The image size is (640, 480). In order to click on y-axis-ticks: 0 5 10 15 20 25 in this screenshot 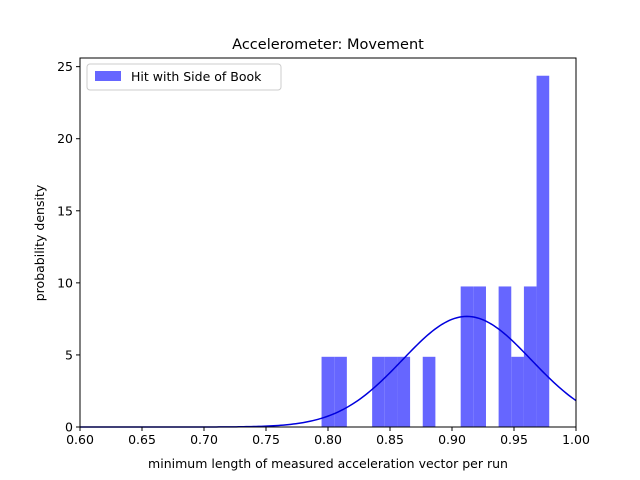, I will do `click(68, 247)`.